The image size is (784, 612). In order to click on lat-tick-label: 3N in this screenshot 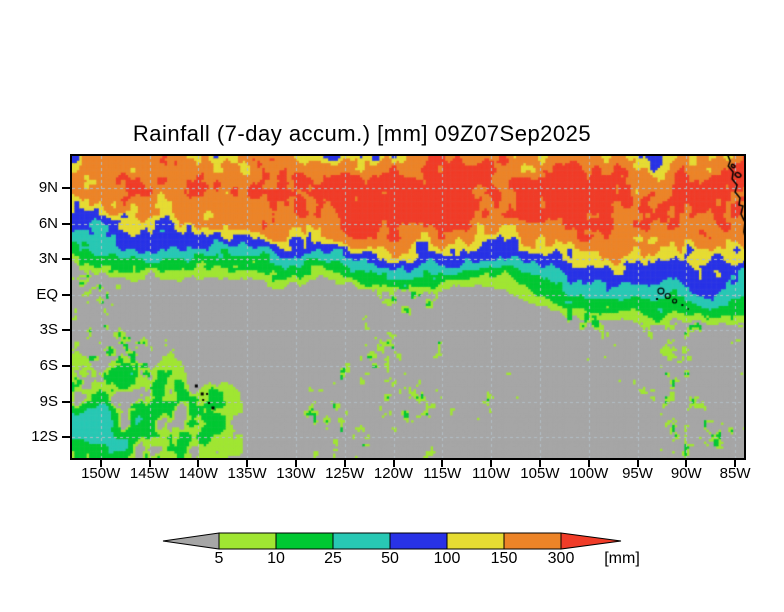, I will do `click(48, 259)`.